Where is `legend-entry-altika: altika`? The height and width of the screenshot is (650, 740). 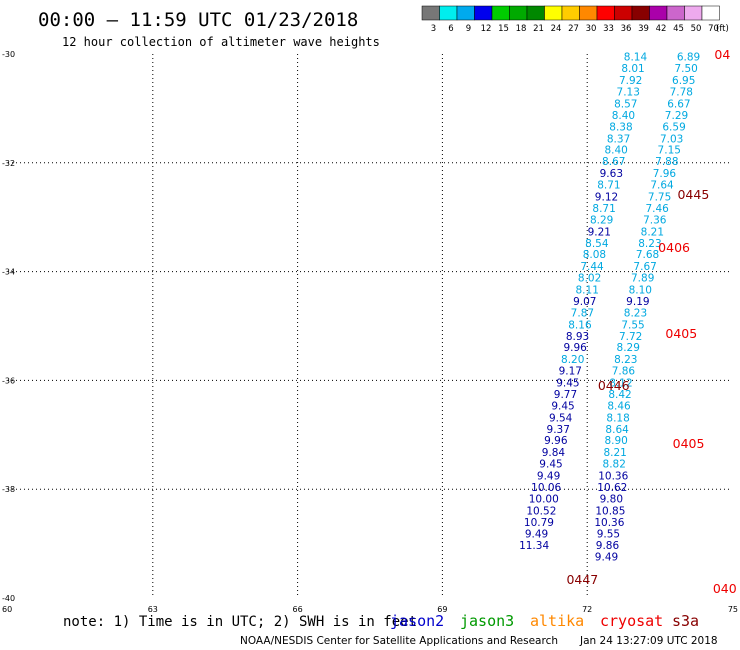 legend-entry-altika: altika is located at coordinates (557, 621).